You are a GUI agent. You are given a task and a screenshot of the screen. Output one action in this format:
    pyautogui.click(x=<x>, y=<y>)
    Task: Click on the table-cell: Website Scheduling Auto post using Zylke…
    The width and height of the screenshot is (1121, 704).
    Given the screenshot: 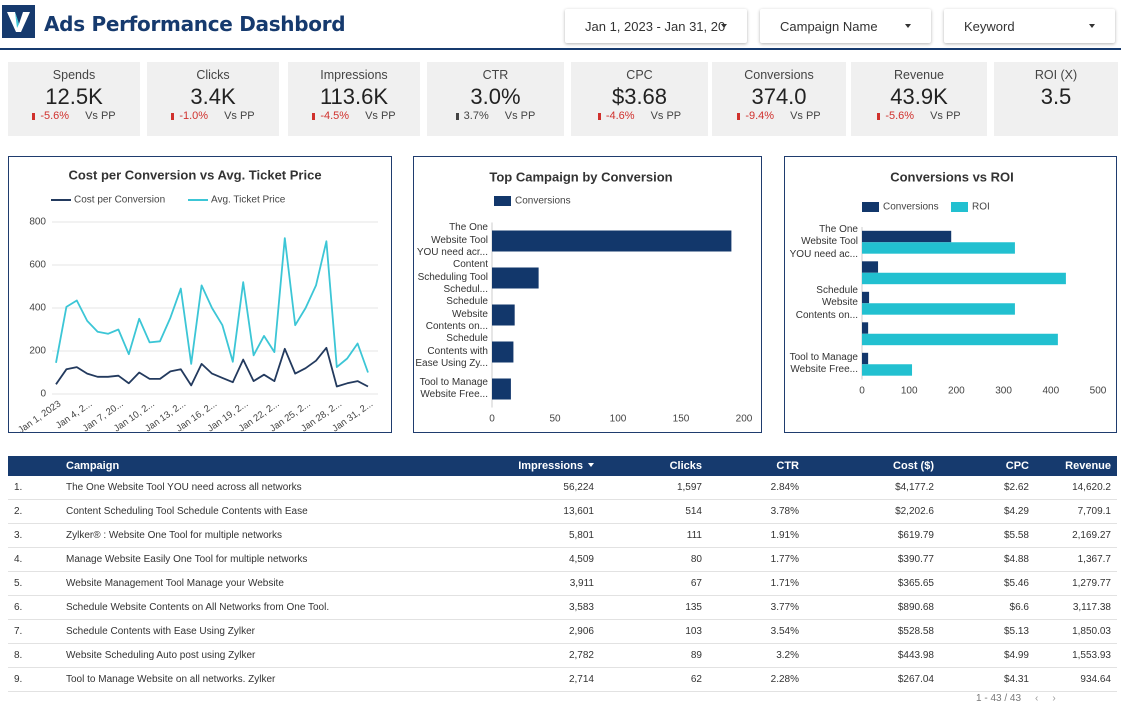 What is the action you would take?
    pyautogui.click(x=245, y=655)
    